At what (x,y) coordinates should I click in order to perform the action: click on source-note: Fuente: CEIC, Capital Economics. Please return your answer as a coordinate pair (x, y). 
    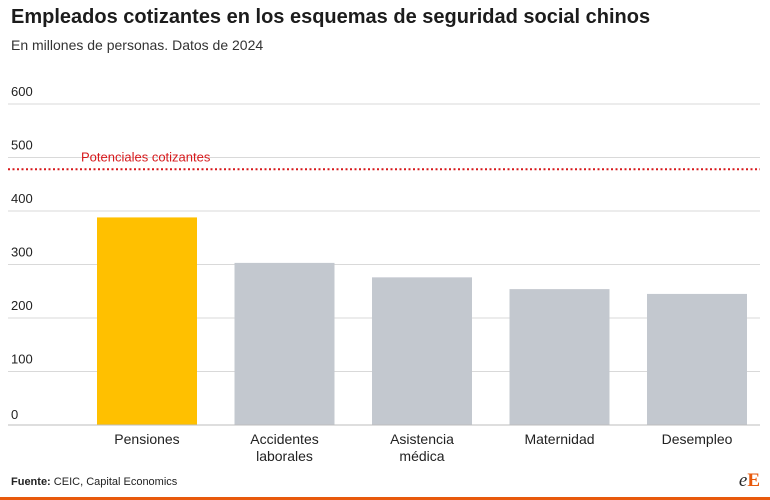
    Looking at the image, I should click on (94, 482).